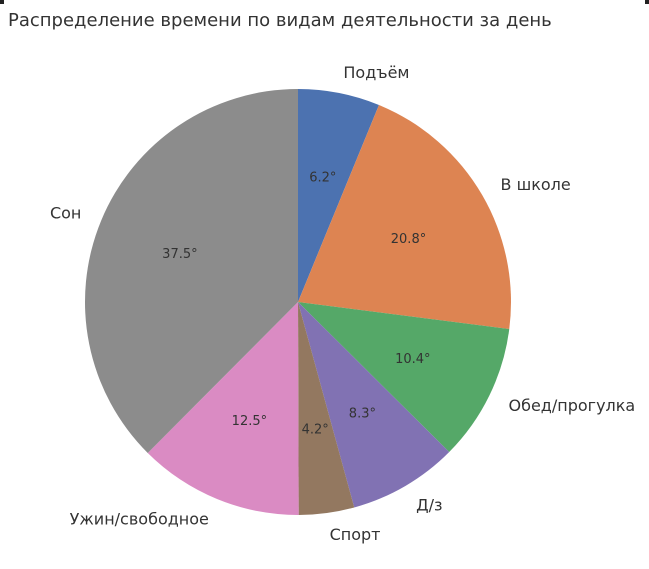 The width and height of the screenshot is (649, 569). What do you see at coordinates (429, 504) in the screenshot?
I see `category-label-slice-3: Д/з` at bounding box center [429, 504].